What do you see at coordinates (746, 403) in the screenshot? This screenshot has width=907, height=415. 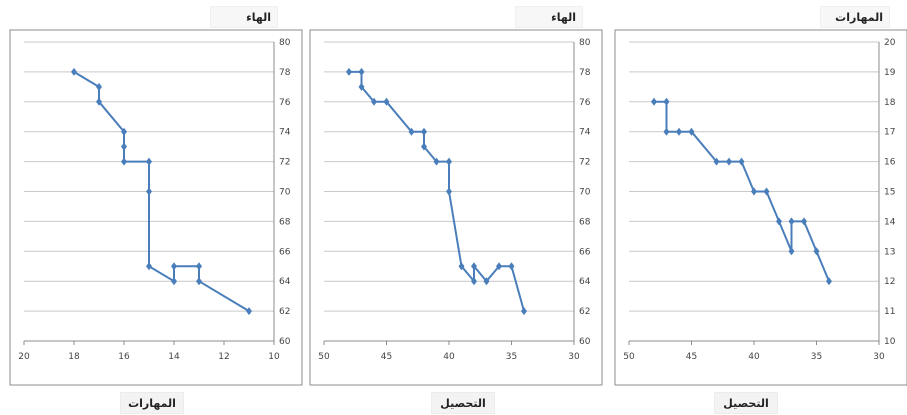 I see `chart-3-xlabel: التحصيل` at bounding box center [746, 403].